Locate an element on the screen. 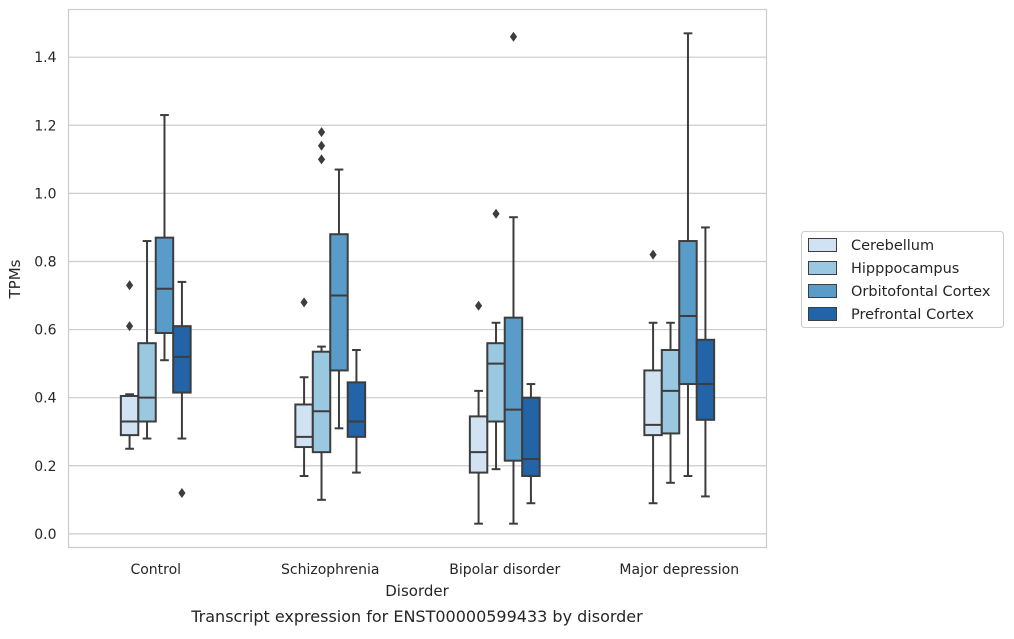 The height and width of the screenshot is (639, 1014). legend-frame is located at coordinates (902, 279).